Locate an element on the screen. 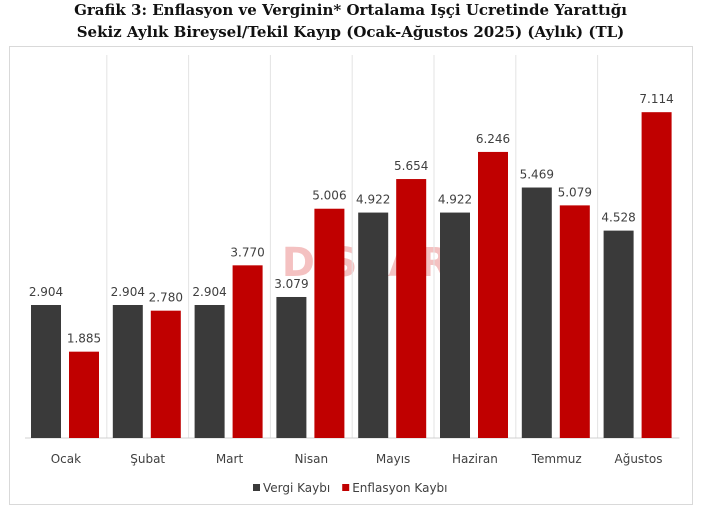  legend-label: Enflasyon Kaybı is located at coordinates (399, 488).